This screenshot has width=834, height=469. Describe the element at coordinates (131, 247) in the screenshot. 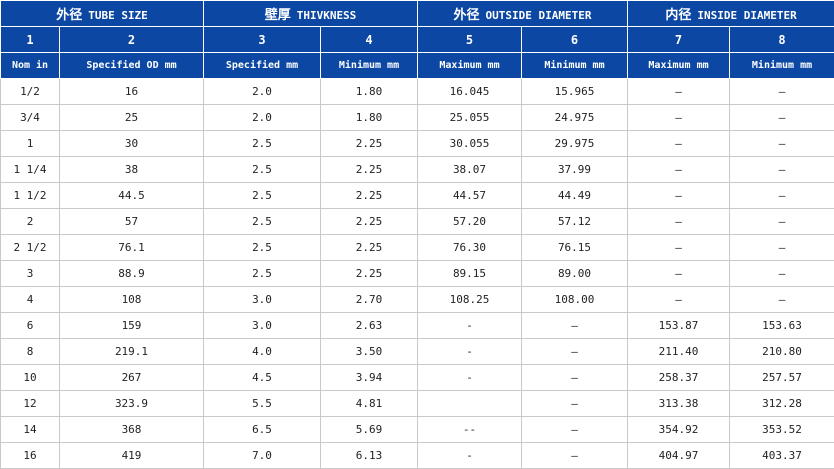

I see `table-cell: 76.1` at that location.